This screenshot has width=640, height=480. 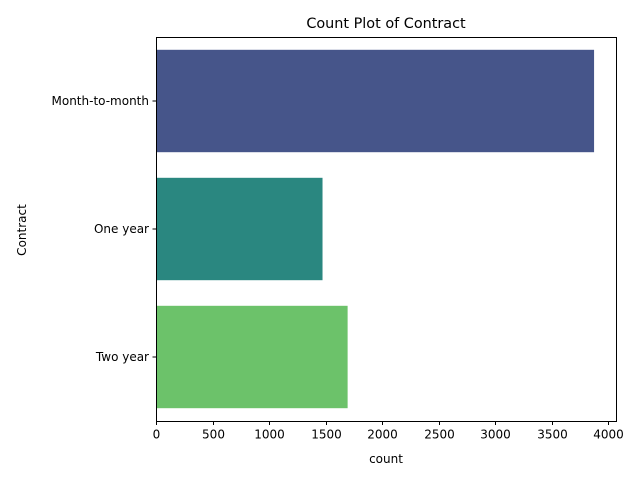 I want to click on y-tick-label: One year, so click(x=121, y=229).